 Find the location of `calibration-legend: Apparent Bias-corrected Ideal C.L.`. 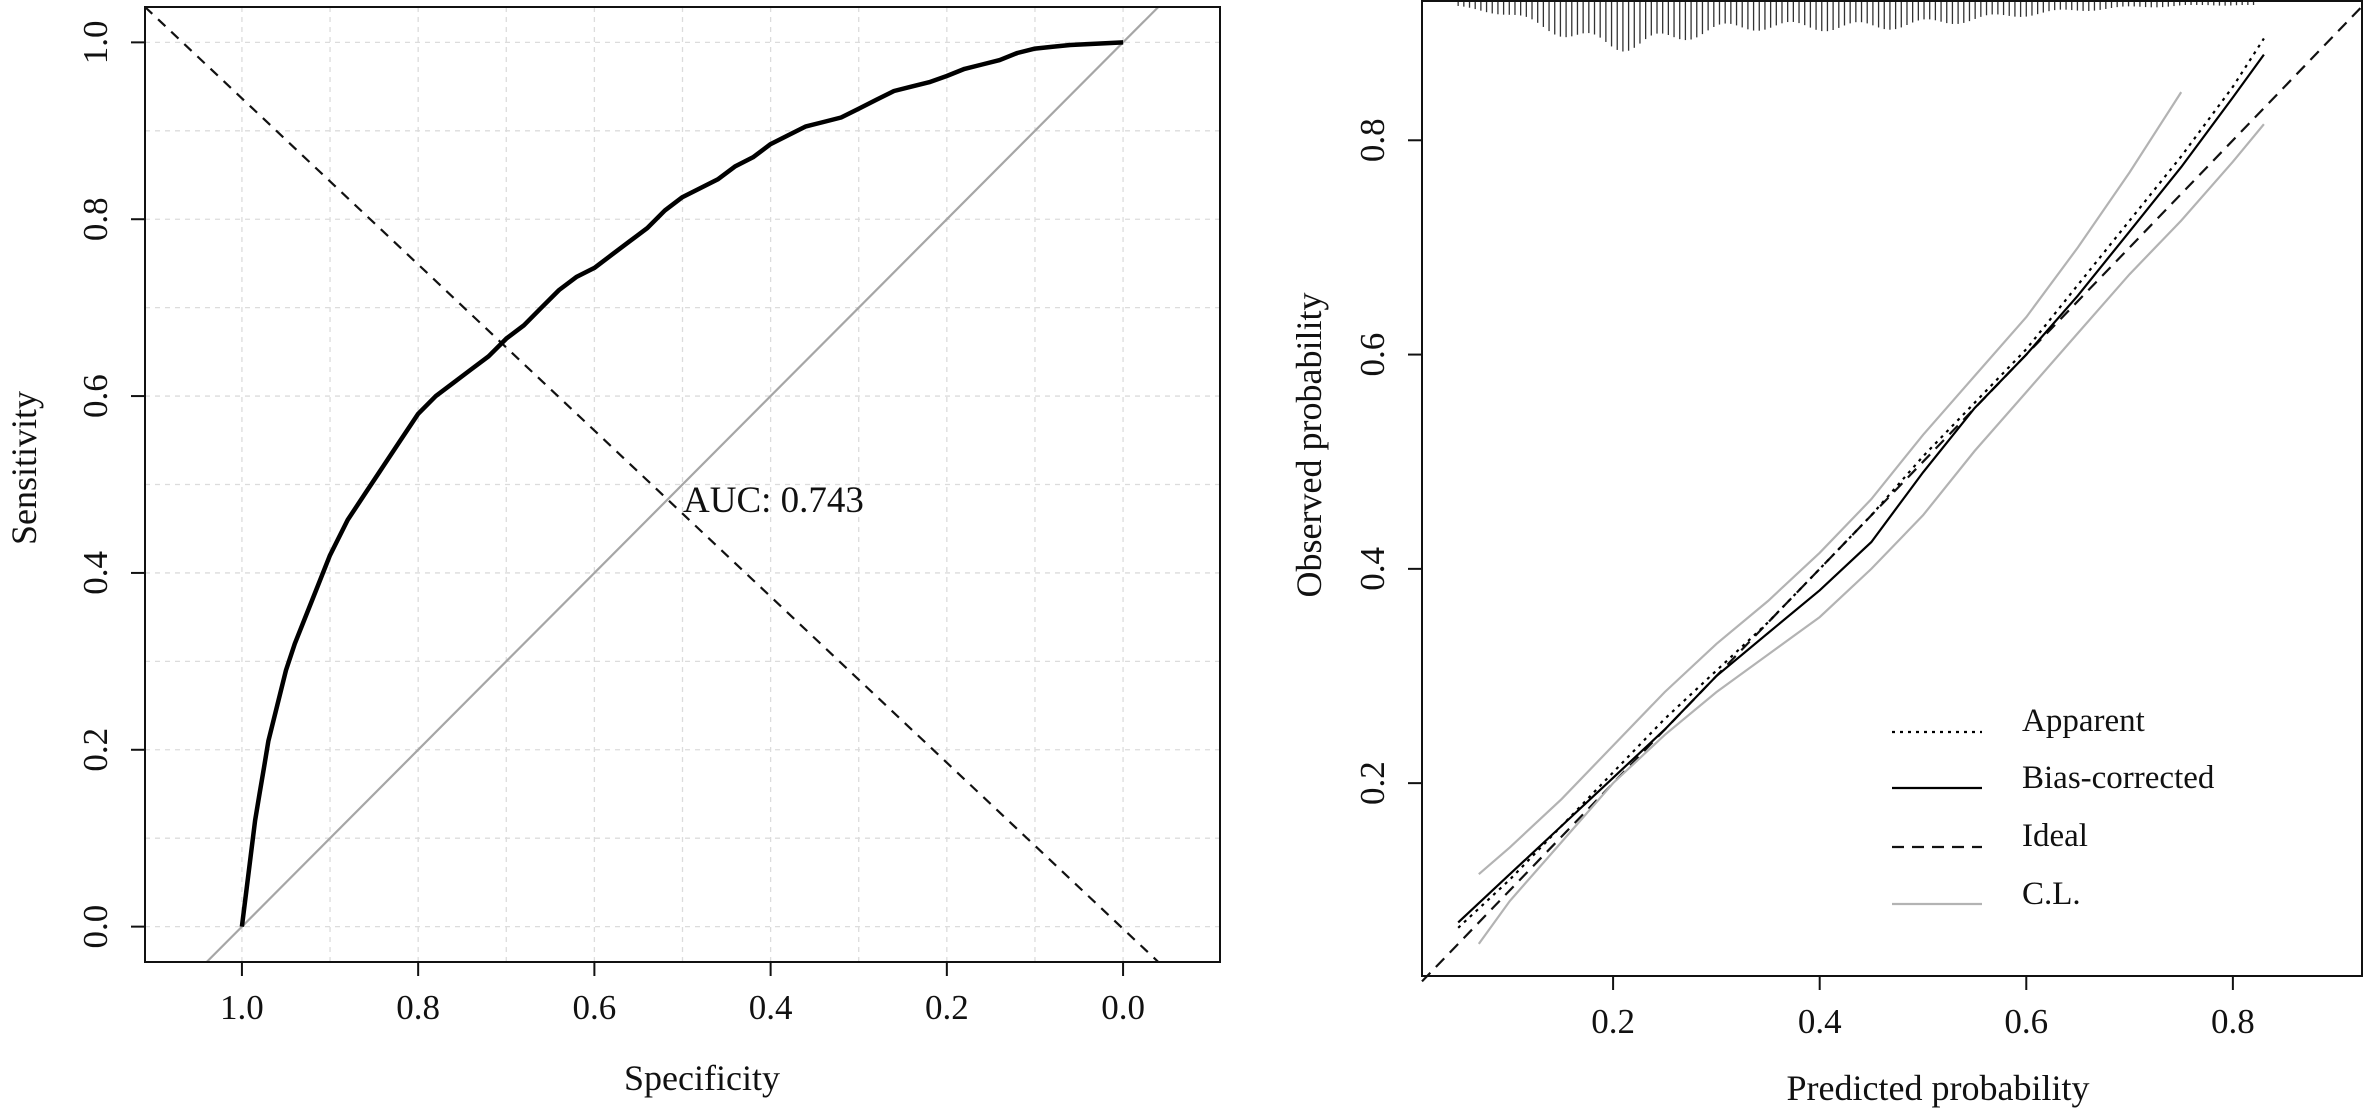

calibration-legend: Apparent Bias-corrected Ideal C.L. is located at coordinates (2053, 807).